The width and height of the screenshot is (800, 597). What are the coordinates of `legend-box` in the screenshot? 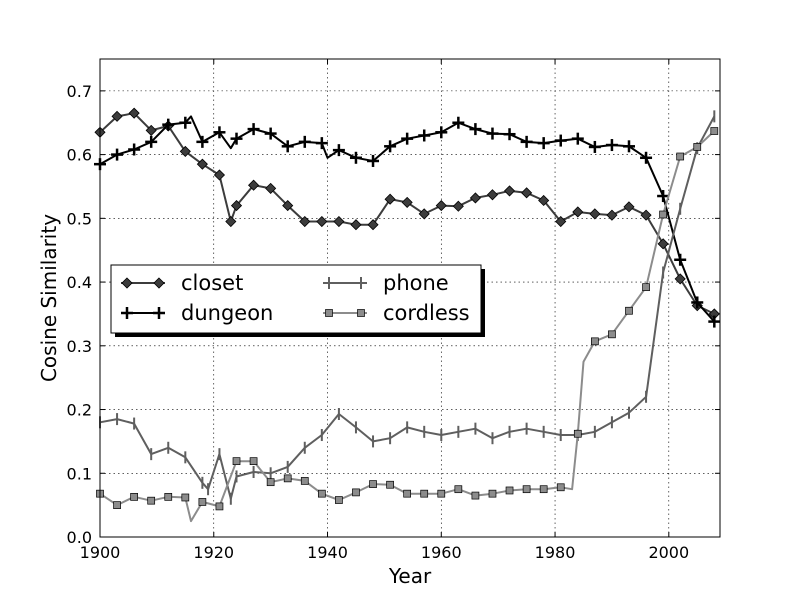 It's located at (296, 299).